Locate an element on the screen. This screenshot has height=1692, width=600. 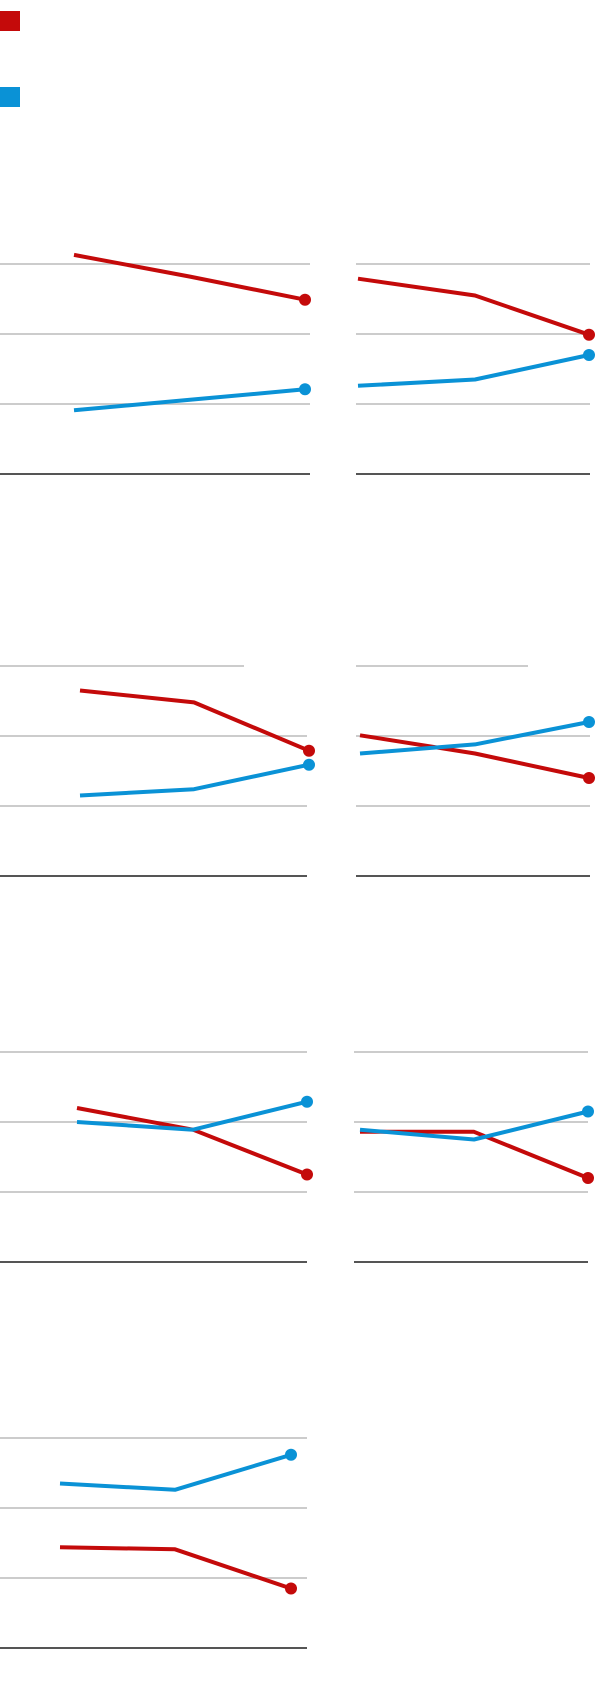
legend-swatch-blue is located at coordinates (10, 97).